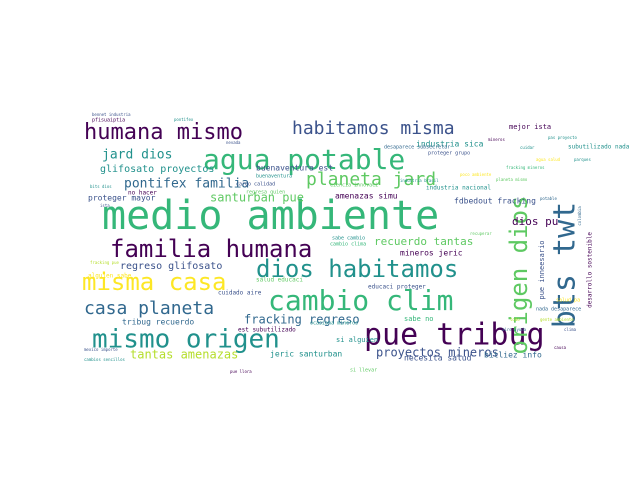 The image size is (640, 480). Describe the element at coordinates (348, 239) in the screenshot. I see `word-sabe-cambio: sabe cambio` at that location.